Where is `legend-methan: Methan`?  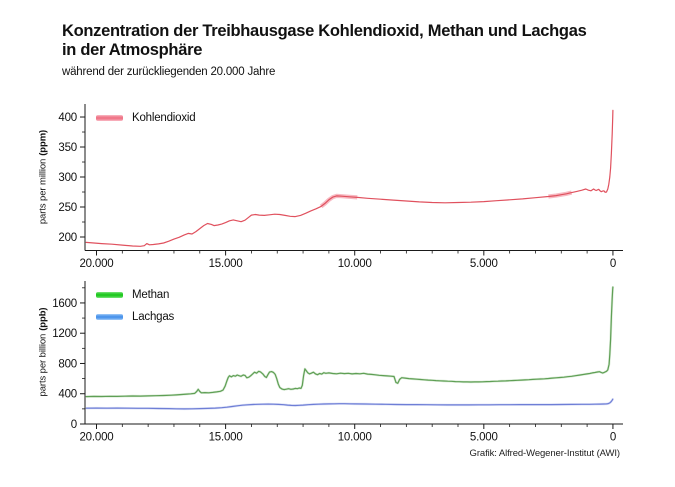
legend-methan: Methan is located at coordinates (132, 295).